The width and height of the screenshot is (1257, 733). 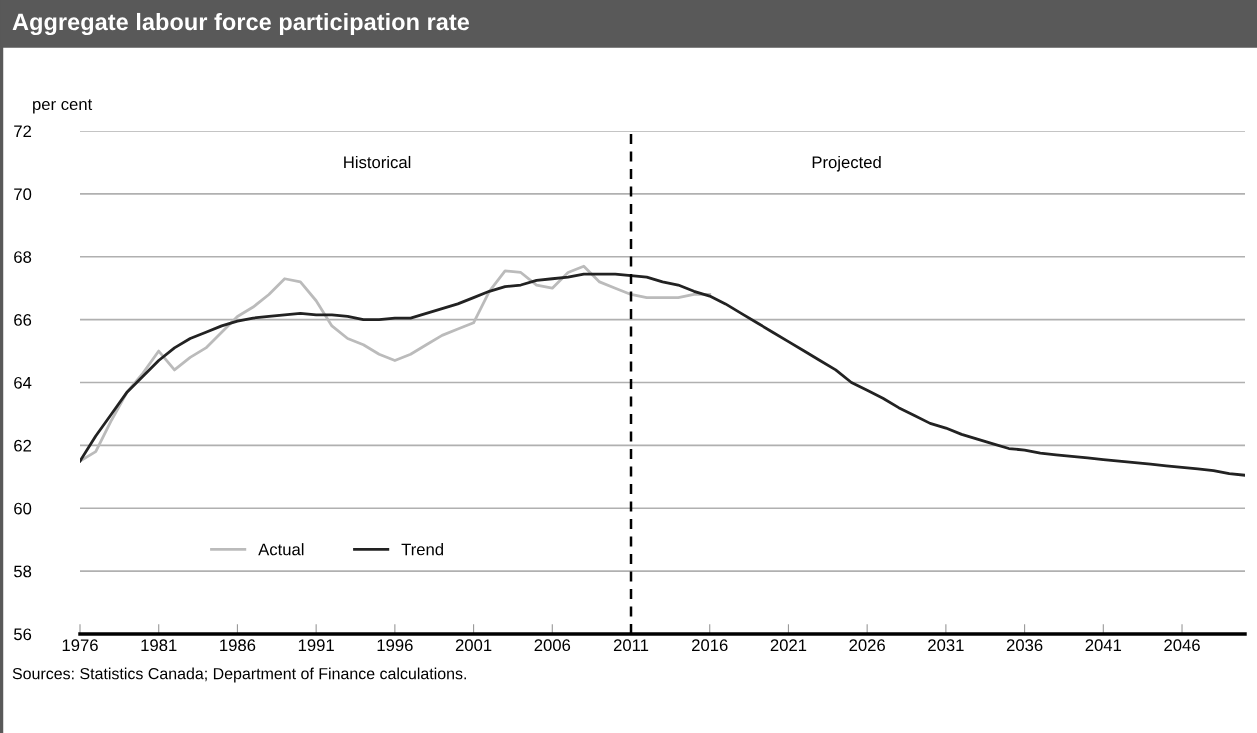 What do you see at coordinates (23, 382) in the screenshot?
I see `y-tick-label: 64` at bounding box center [23, 382].